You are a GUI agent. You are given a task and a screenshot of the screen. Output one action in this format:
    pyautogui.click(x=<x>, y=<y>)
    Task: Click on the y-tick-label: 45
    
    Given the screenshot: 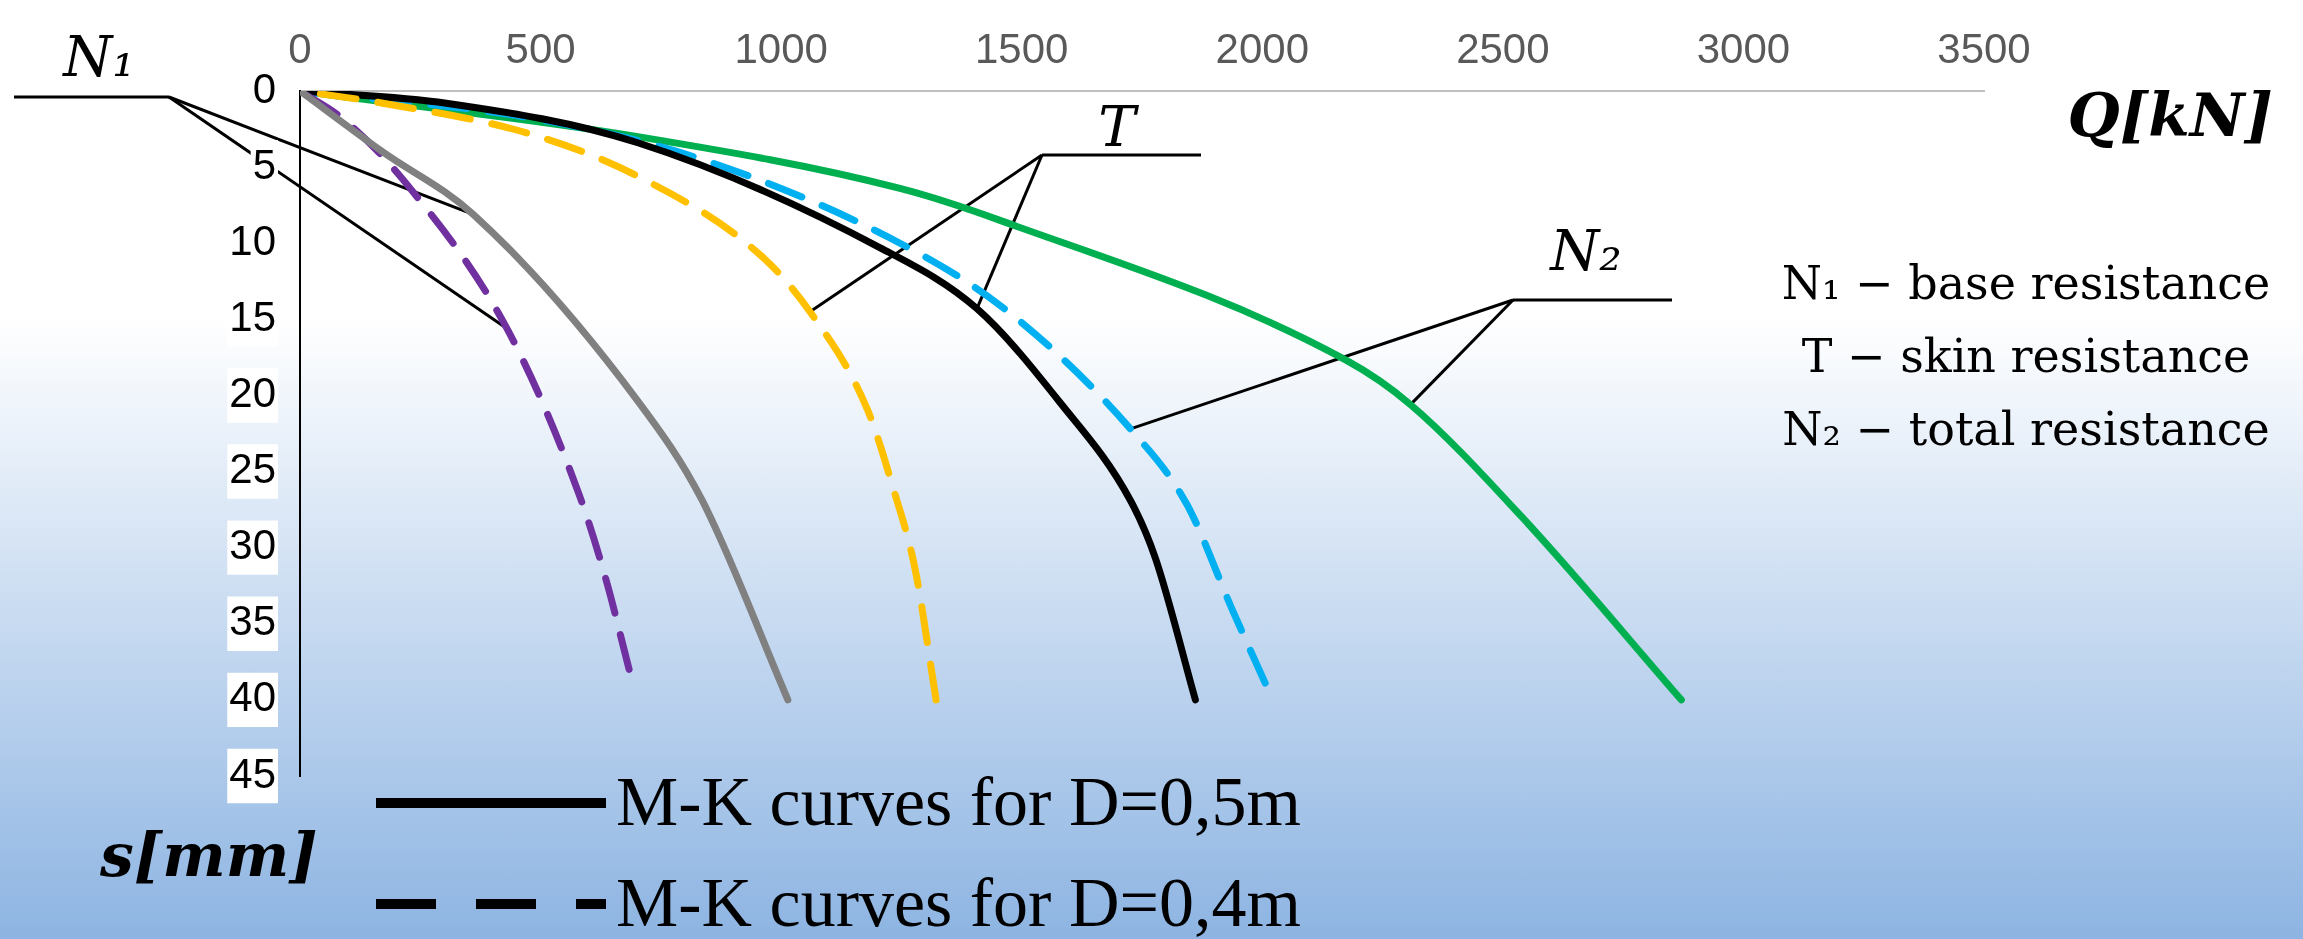 What is the action you would take?
    pyautogui.click(x=252, y=773)
    